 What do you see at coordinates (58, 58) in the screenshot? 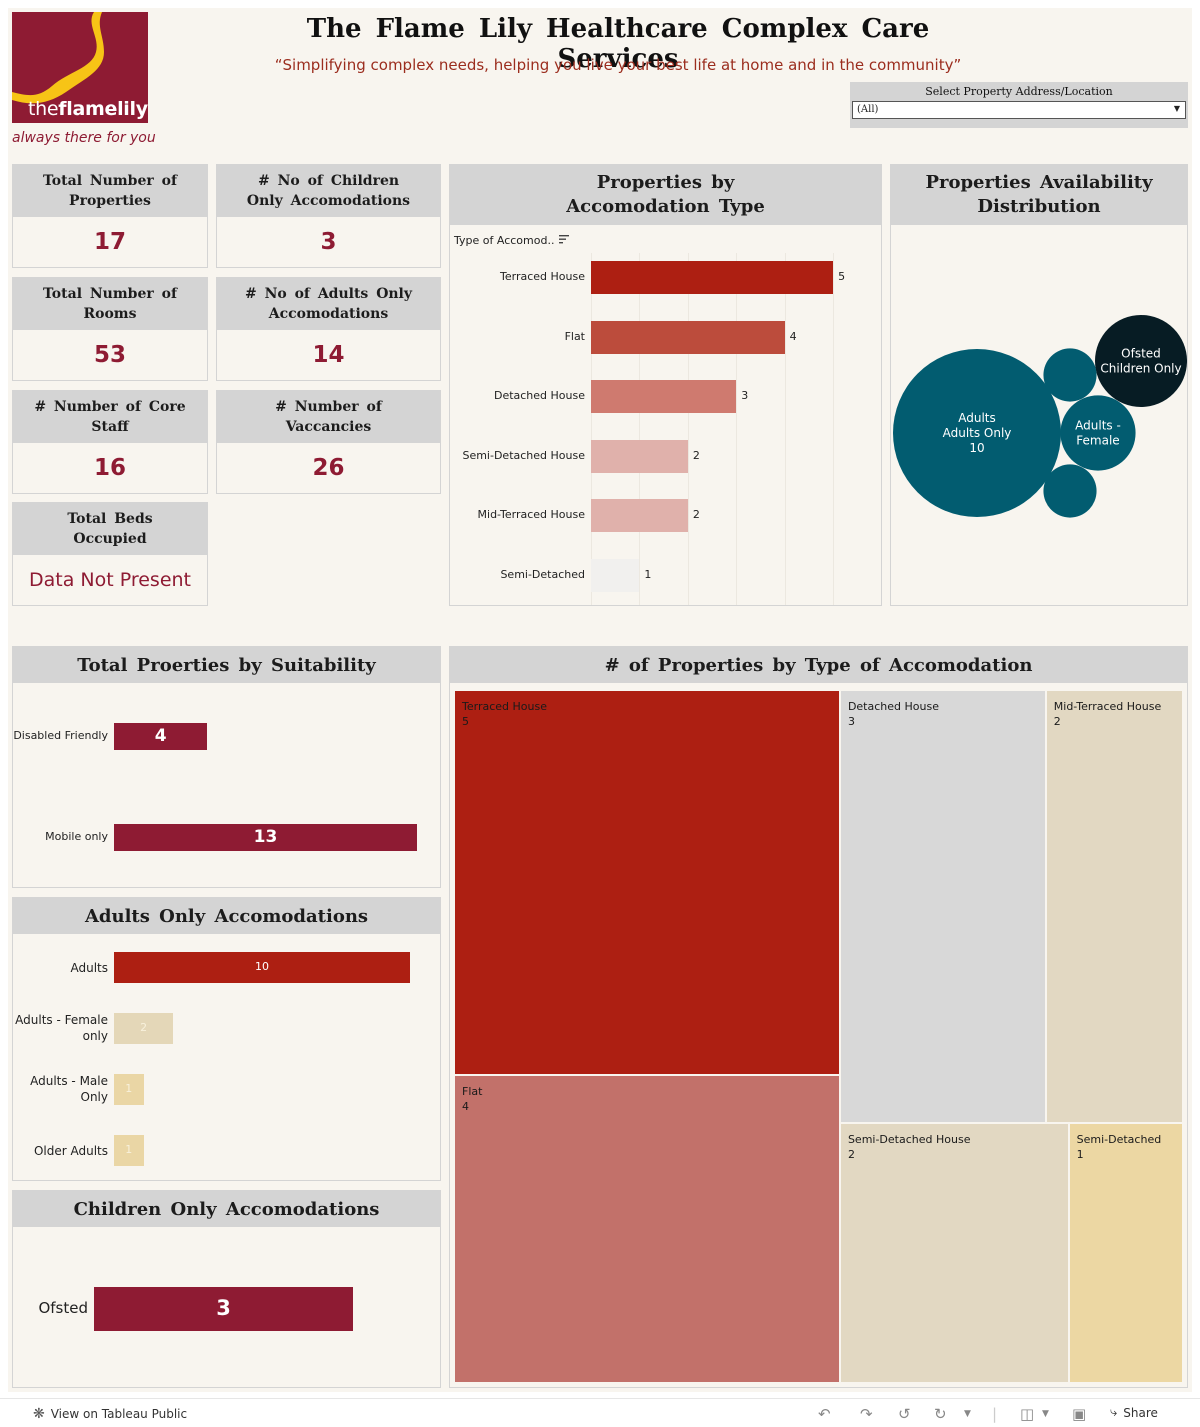
I see `flame-swoosh-icon` at bounding box center [58, 58].